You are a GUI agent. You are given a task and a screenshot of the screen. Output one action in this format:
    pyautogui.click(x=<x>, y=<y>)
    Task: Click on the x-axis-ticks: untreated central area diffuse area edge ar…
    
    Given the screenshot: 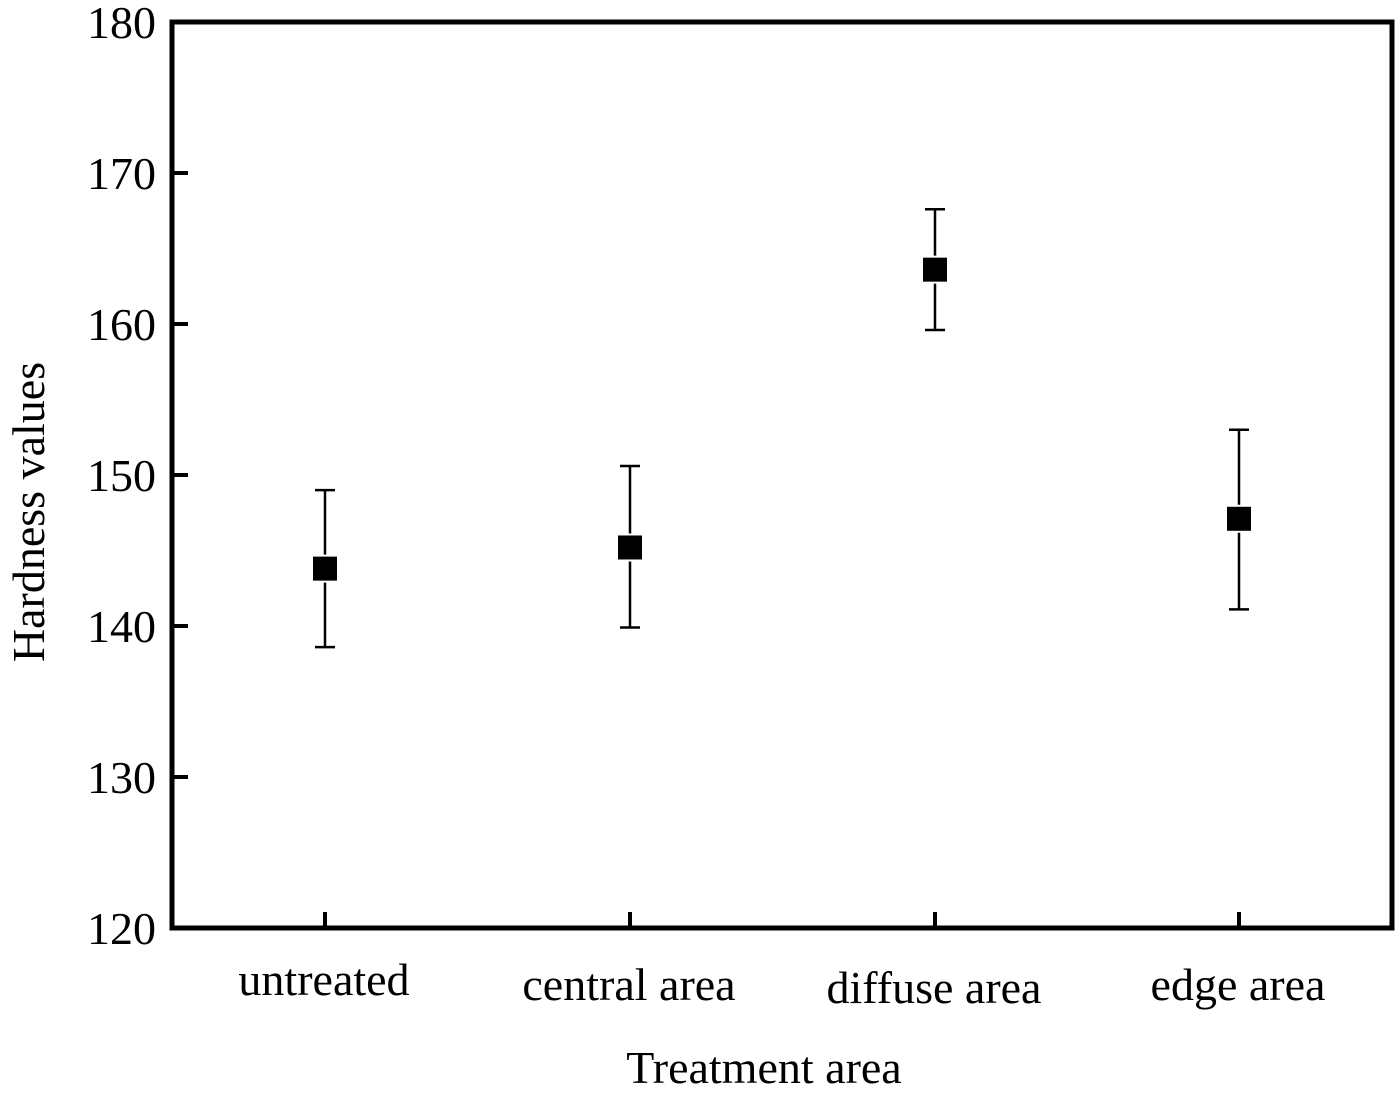 What is the action you would take?
    pyautogui.click(x=781, y=962)
    